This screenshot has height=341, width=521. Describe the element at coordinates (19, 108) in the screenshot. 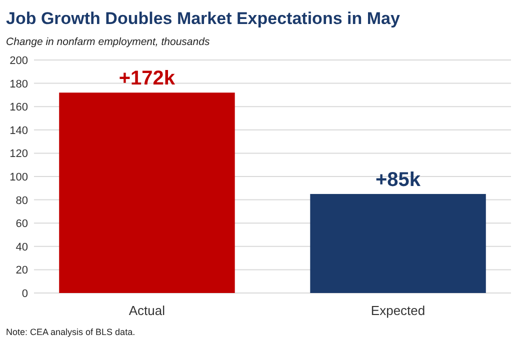

I see `y-tick-label: 160` at that location.